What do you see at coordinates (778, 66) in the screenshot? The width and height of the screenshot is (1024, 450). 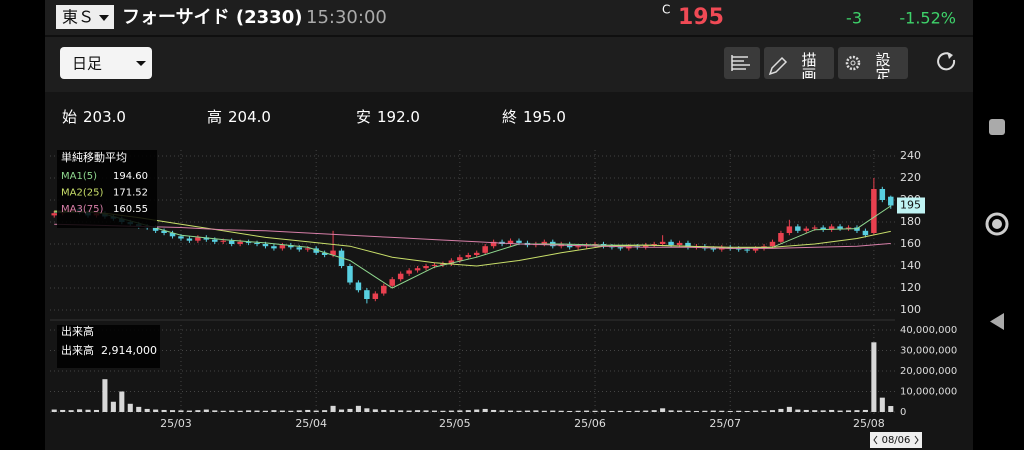 I see `pencil-icon` at bounding box center [778, 66].